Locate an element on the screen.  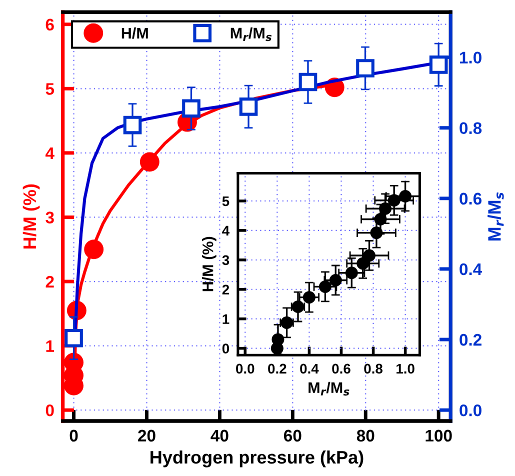
x-tick-label: 0.2 is located at coordinates (277, 369).